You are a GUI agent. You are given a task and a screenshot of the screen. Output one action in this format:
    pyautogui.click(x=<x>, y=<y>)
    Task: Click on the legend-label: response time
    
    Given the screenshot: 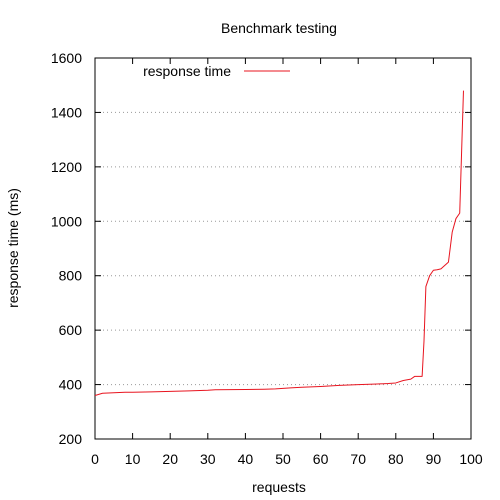 What is the action you would take?
    pyautogui.click(x=187, y=71)
    